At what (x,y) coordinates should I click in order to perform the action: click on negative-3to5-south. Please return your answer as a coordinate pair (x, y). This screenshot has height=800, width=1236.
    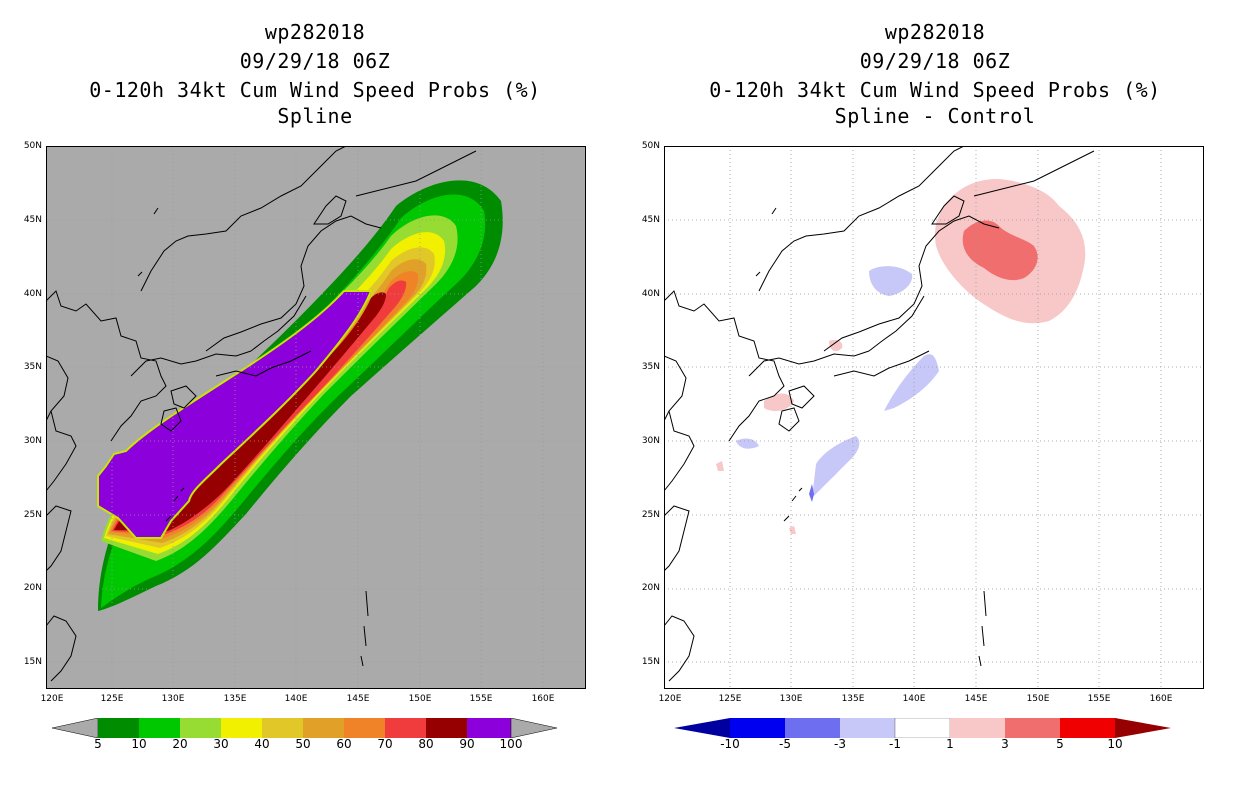
    Looking at the image, I should click on (811, 493).